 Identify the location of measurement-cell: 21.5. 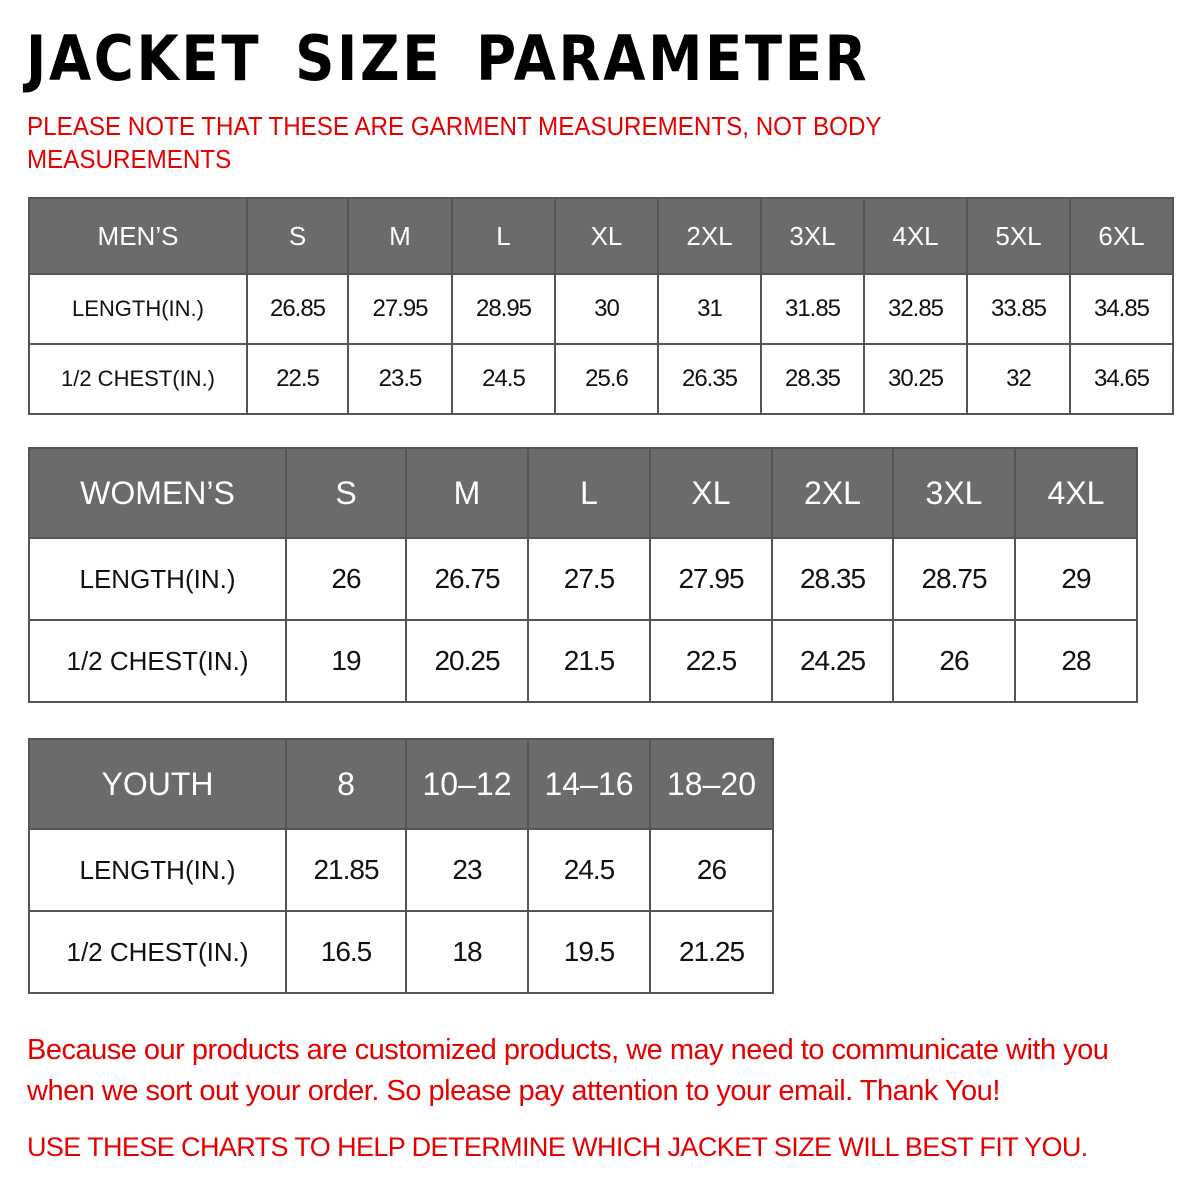
(589, 661).